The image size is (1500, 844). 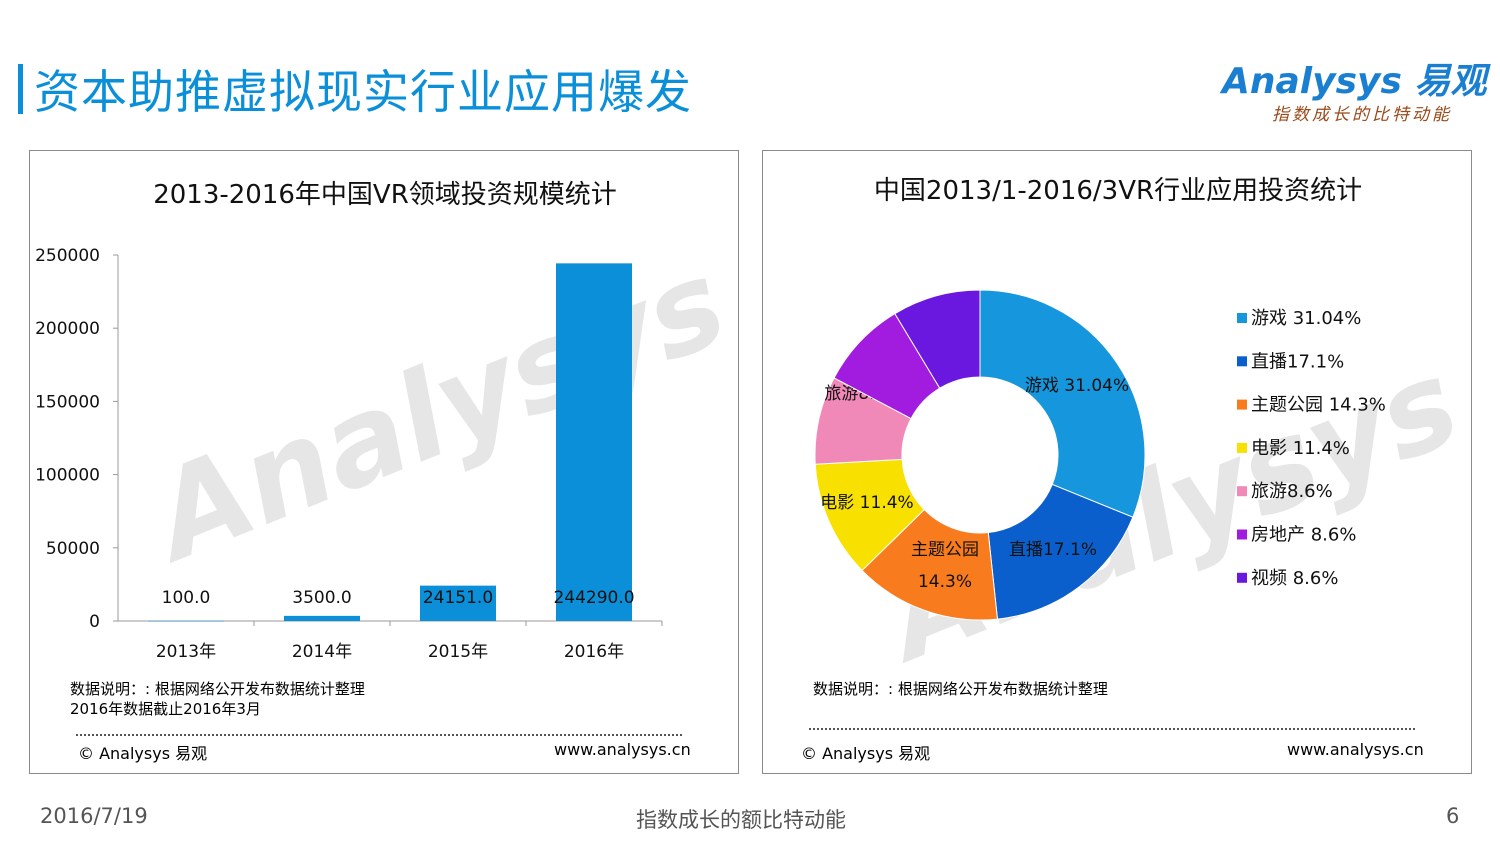 What do you see at coordinates (594, 652) in the screenshot?
I see `x-tick-label: 2016年` at bounding box center [594, 652].